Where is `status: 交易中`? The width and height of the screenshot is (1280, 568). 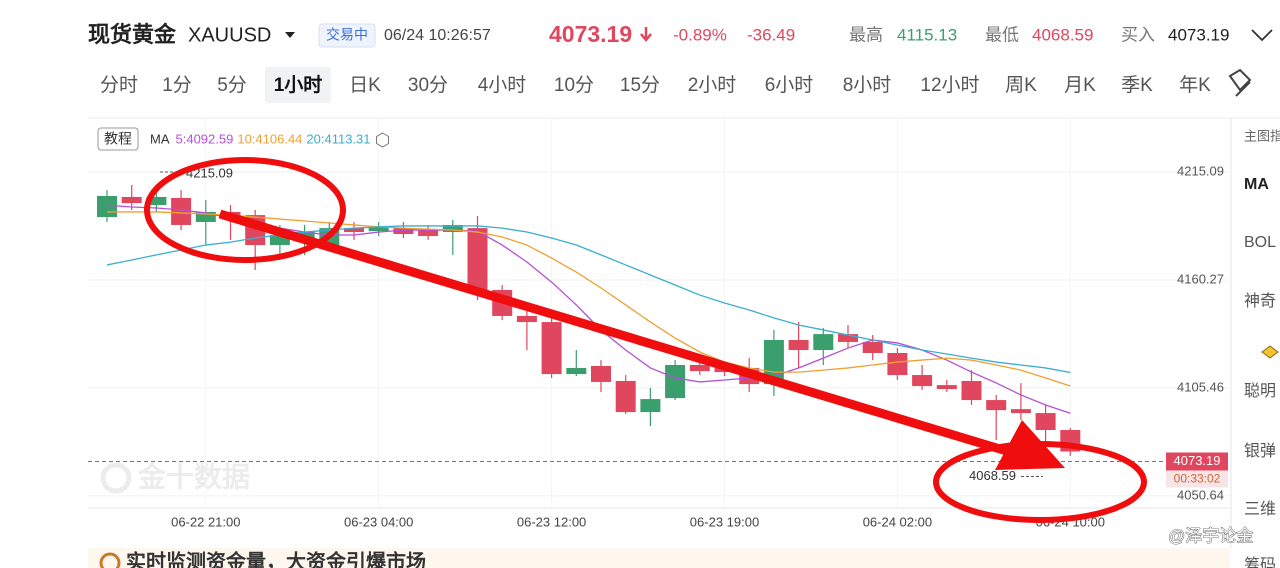
status: 交易中 is located at coordinates (347, 35).